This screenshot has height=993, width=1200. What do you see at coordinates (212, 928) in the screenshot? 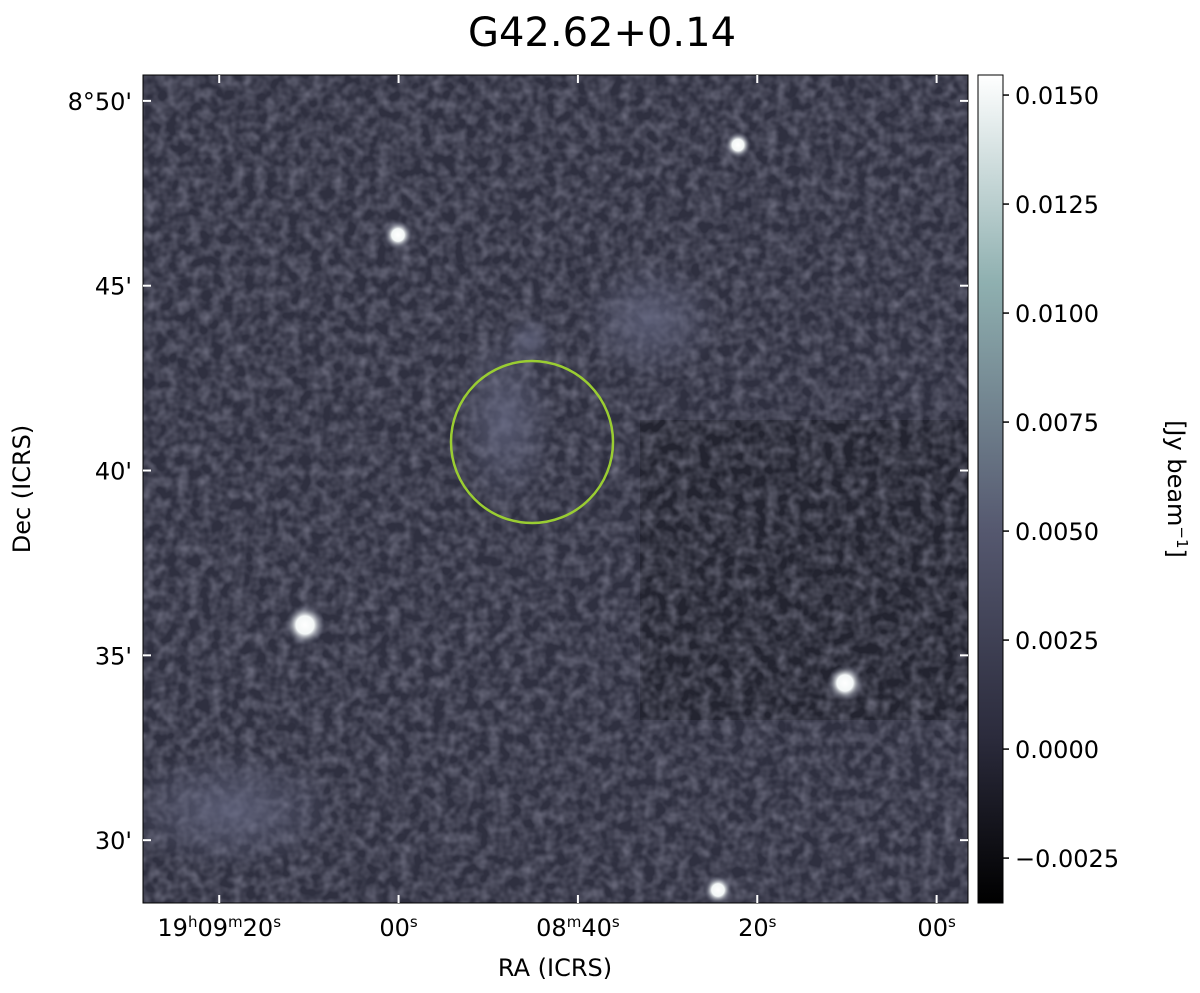
I see `label-part: 09` at bounding box center [212, 928].